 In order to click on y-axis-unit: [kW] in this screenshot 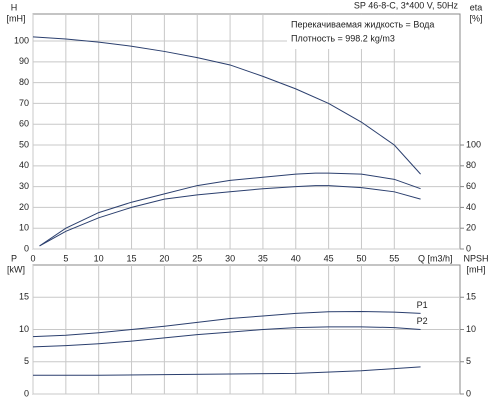, I will do `click(16, 269)`.